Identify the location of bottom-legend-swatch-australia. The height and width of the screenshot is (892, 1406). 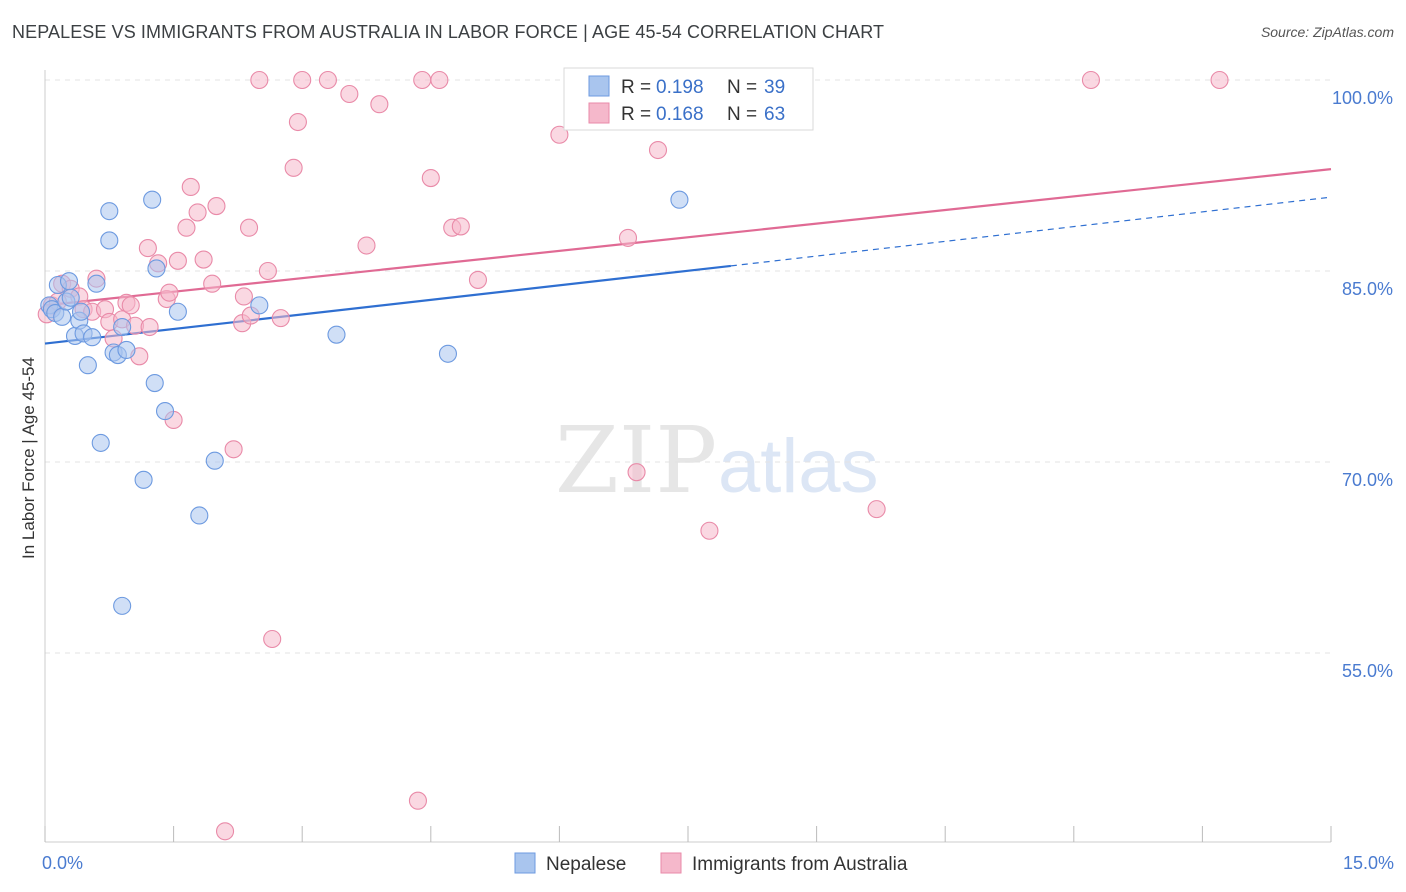
(671, 863).